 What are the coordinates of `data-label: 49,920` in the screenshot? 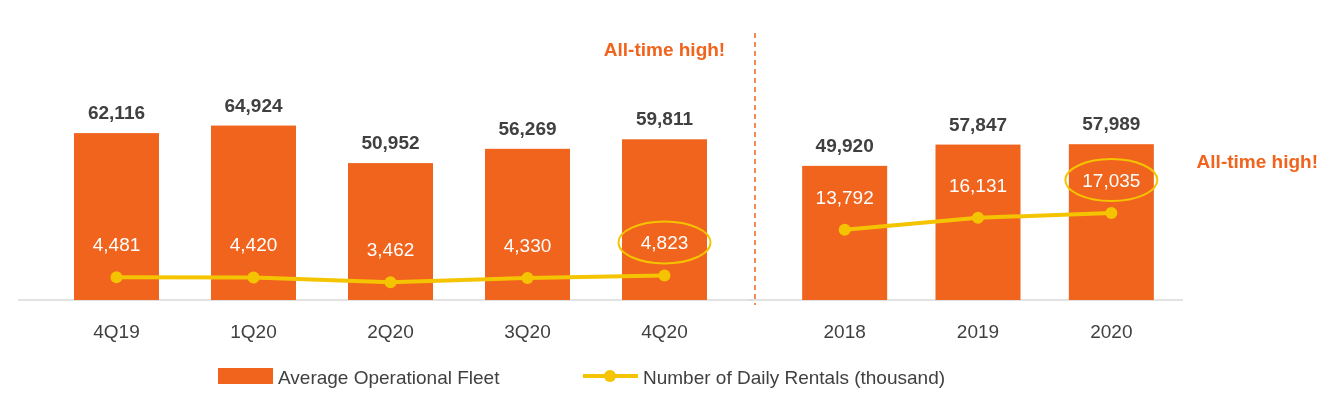 It's located at (844, 145).